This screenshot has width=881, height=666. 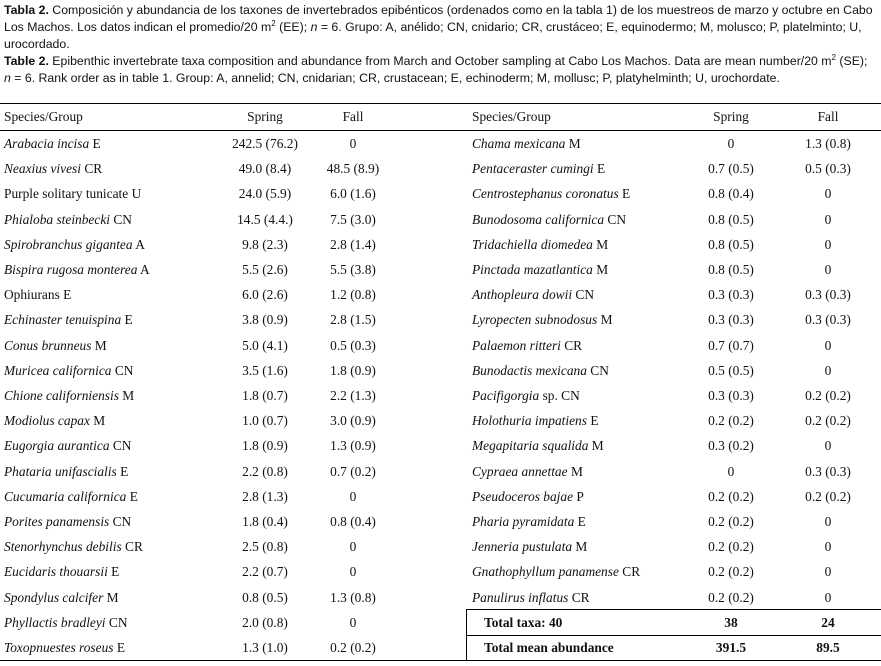 I want to click on fall-cell: 7.5 (3.0), so click(x=353, y=219).